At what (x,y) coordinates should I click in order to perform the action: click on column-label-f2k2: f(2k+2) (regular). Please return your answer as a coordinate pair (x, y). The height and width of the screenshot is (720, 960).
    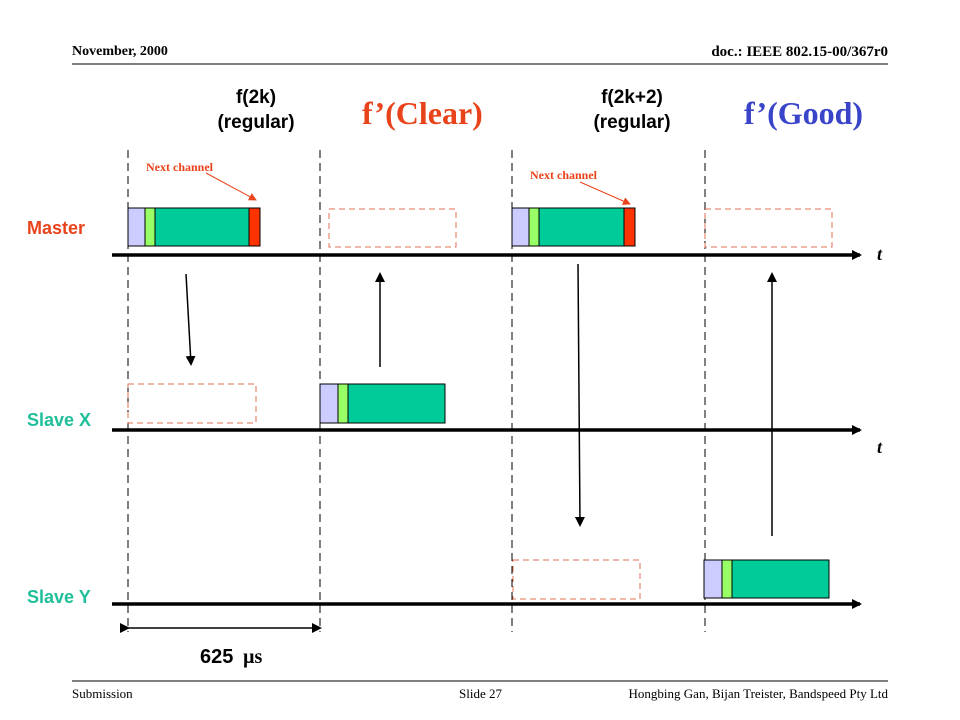
    Looking at the image, I should click on (632, 110).